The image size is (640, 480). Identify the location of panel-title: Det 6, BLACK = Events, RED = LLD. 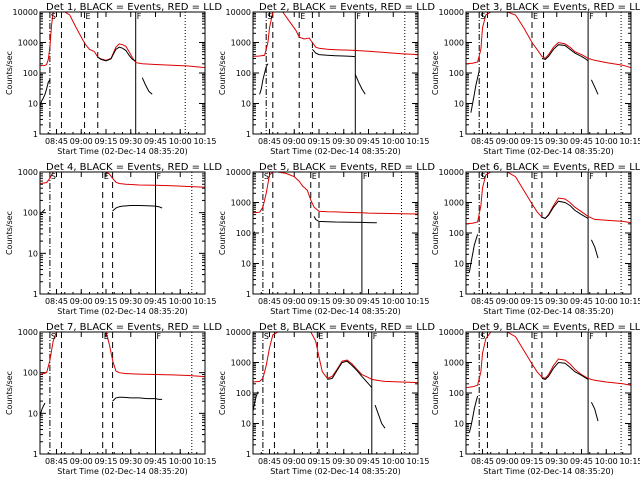
(556, 167).